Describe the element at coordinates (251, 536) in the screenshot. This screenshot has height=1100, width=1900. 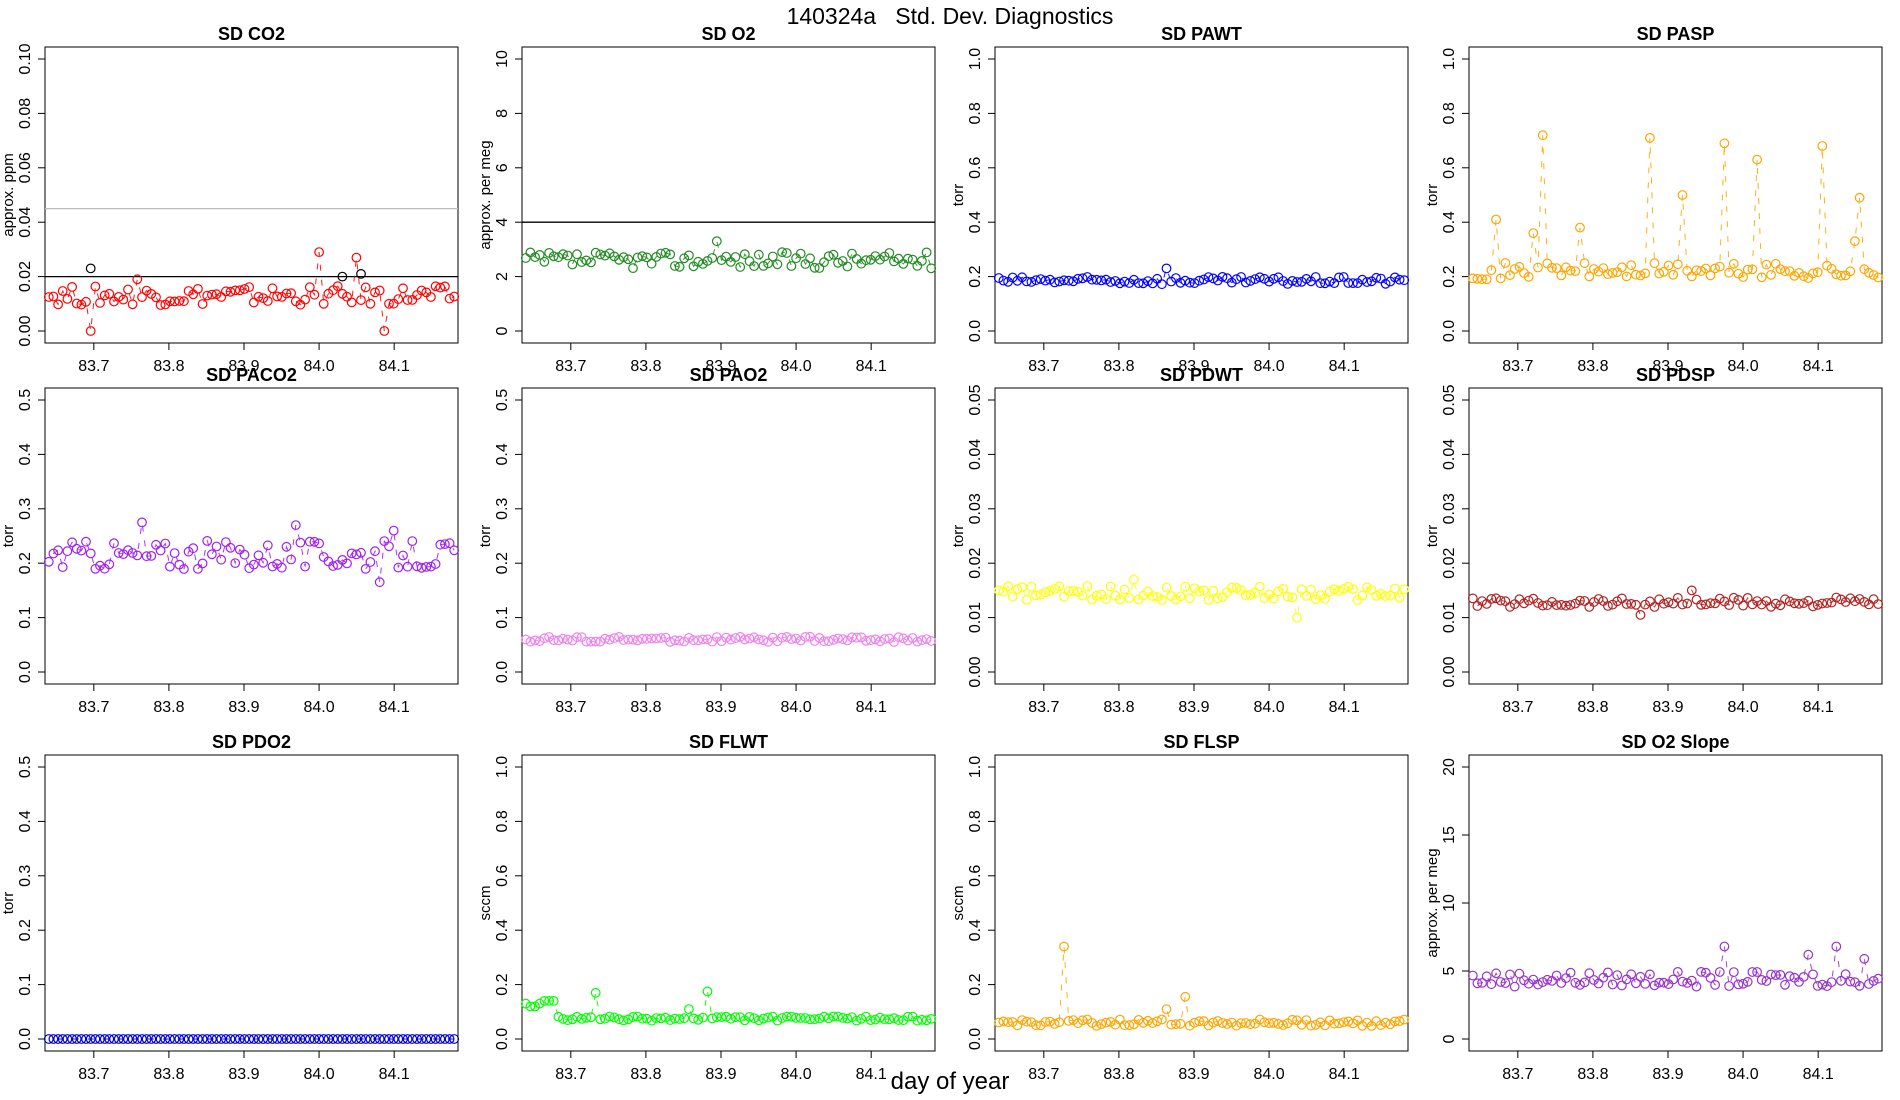
I see `plot-frame` at that location.